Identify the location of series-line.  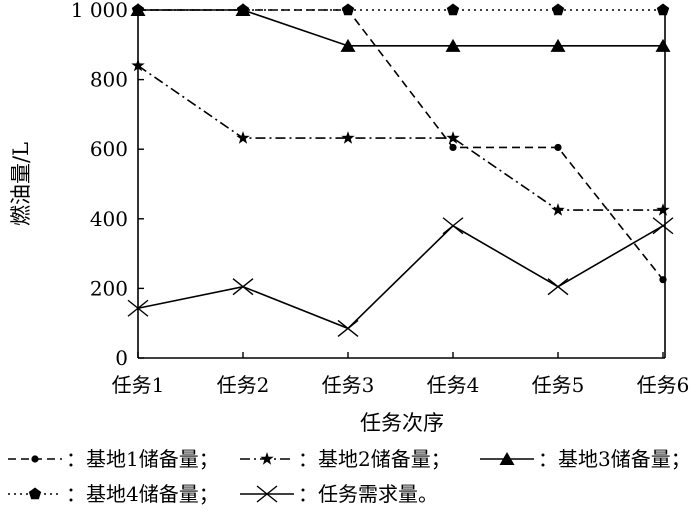
(400, 28).